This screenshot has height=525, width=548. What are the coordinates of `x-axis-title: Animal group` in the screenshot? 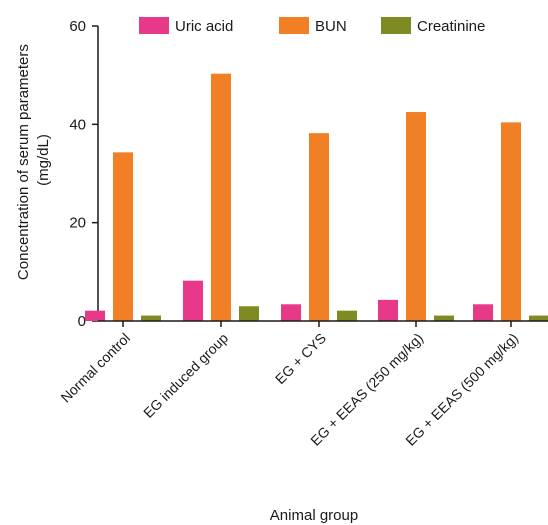 It's located at (314, 515).